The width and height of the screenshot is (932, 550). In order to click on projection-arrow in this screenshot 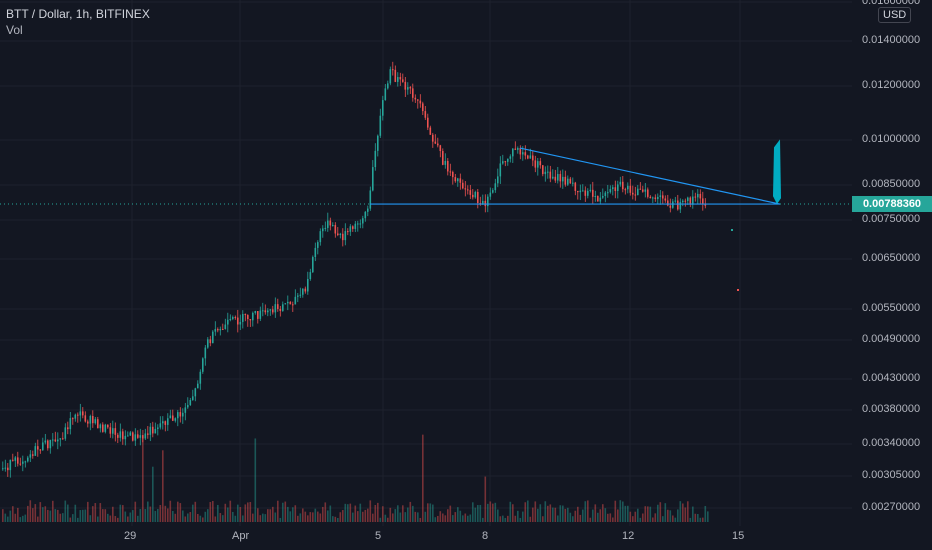, I will do `click(777, 172)`.